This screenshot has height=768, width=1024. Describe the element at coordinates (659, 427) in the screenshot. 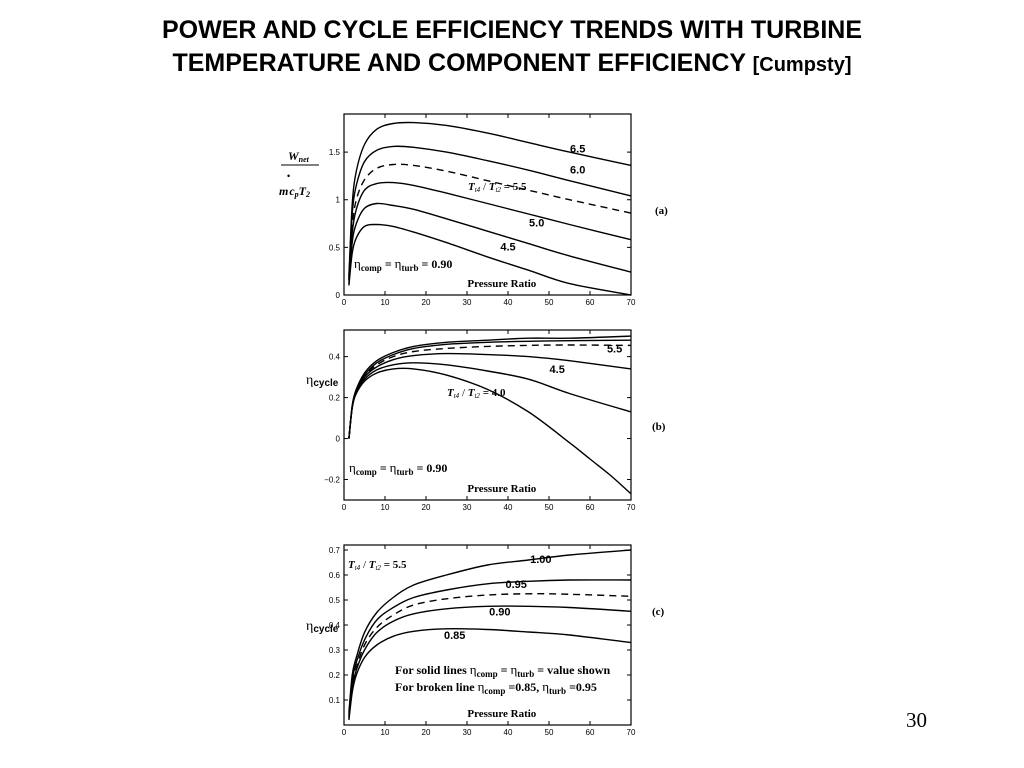

I see `panel-label: (b)` at that location.